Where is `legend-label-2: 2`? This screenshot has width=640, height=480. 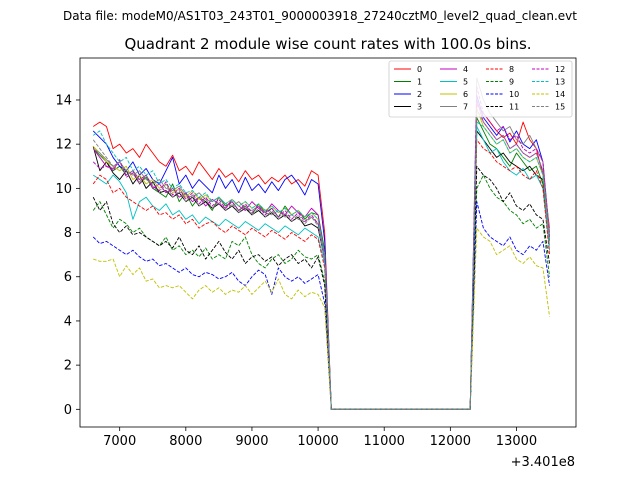
legend-label-2: 2 is located at coordinates (419, 94).